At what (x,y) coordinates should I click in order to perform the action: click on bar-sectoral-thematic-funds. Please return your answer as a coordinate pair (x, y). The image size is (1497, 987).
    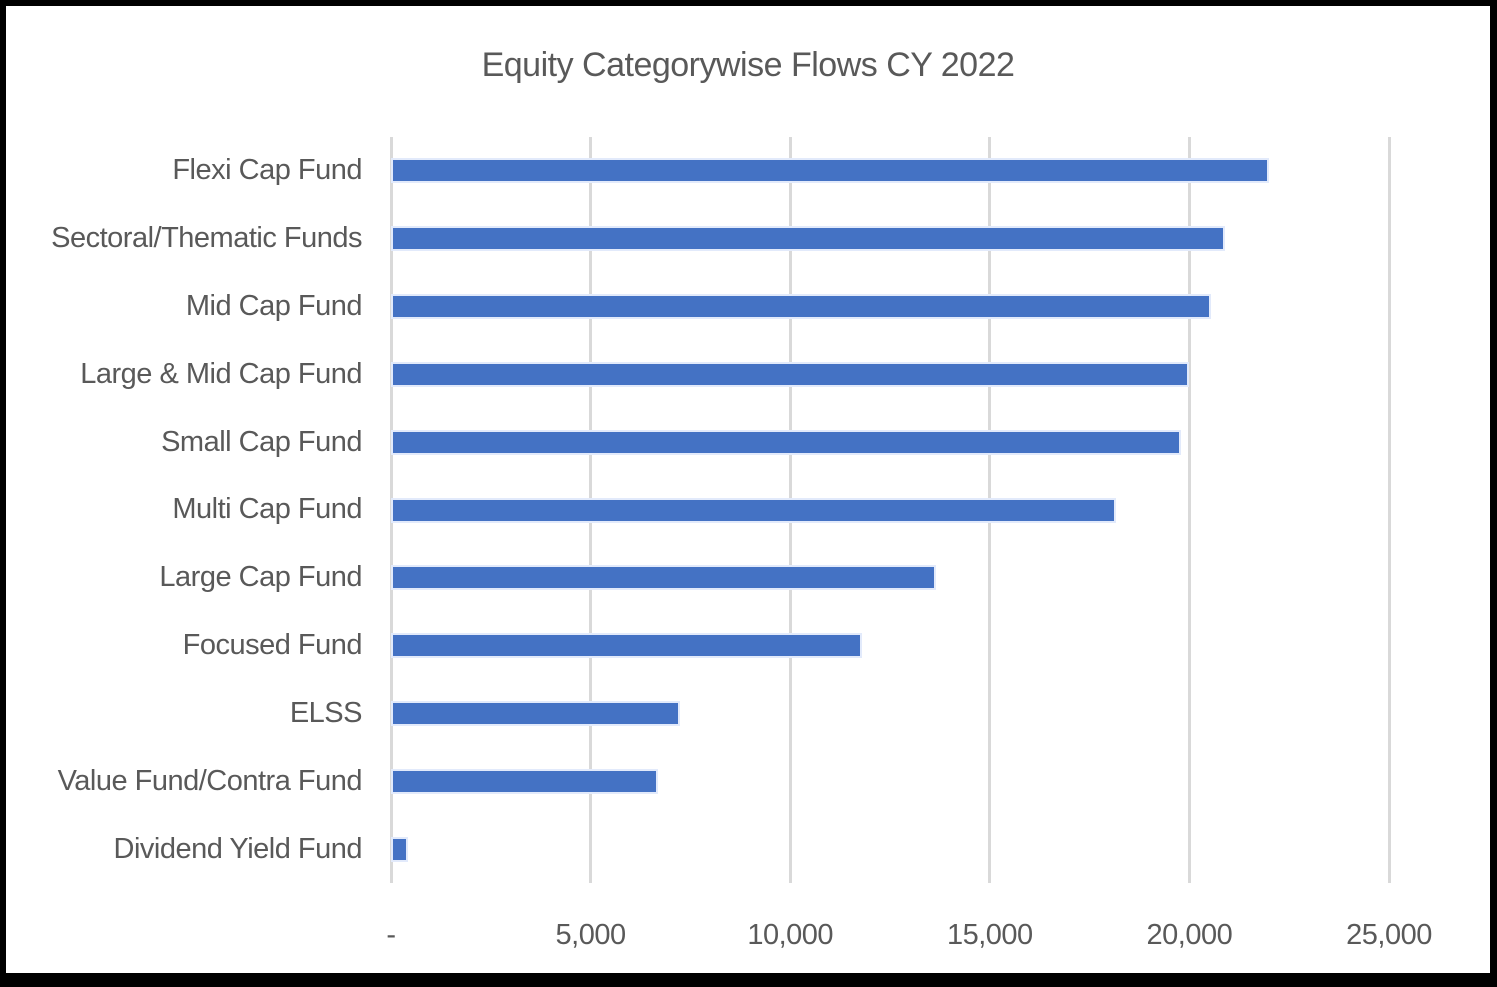
    Looking at the image, I should click on (808, 239).